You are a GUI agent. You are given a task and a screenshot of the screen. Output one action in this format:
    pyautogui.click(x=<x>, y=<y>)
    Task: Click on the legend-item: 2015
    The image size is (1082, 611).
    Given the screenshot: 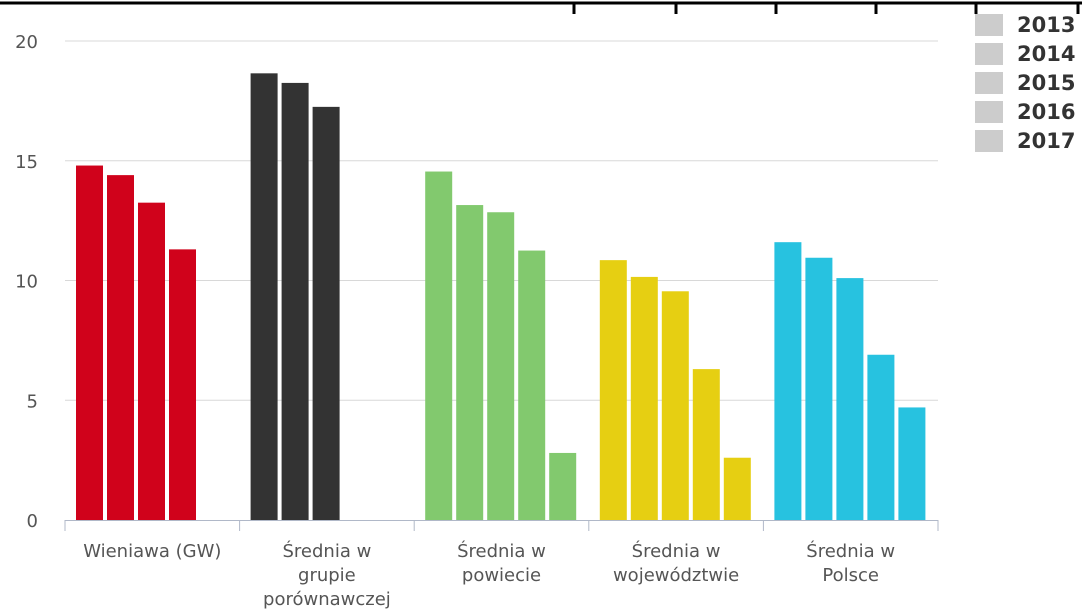 What is the action you would take?
    pyautogui.click(x=1025, y=82)
    